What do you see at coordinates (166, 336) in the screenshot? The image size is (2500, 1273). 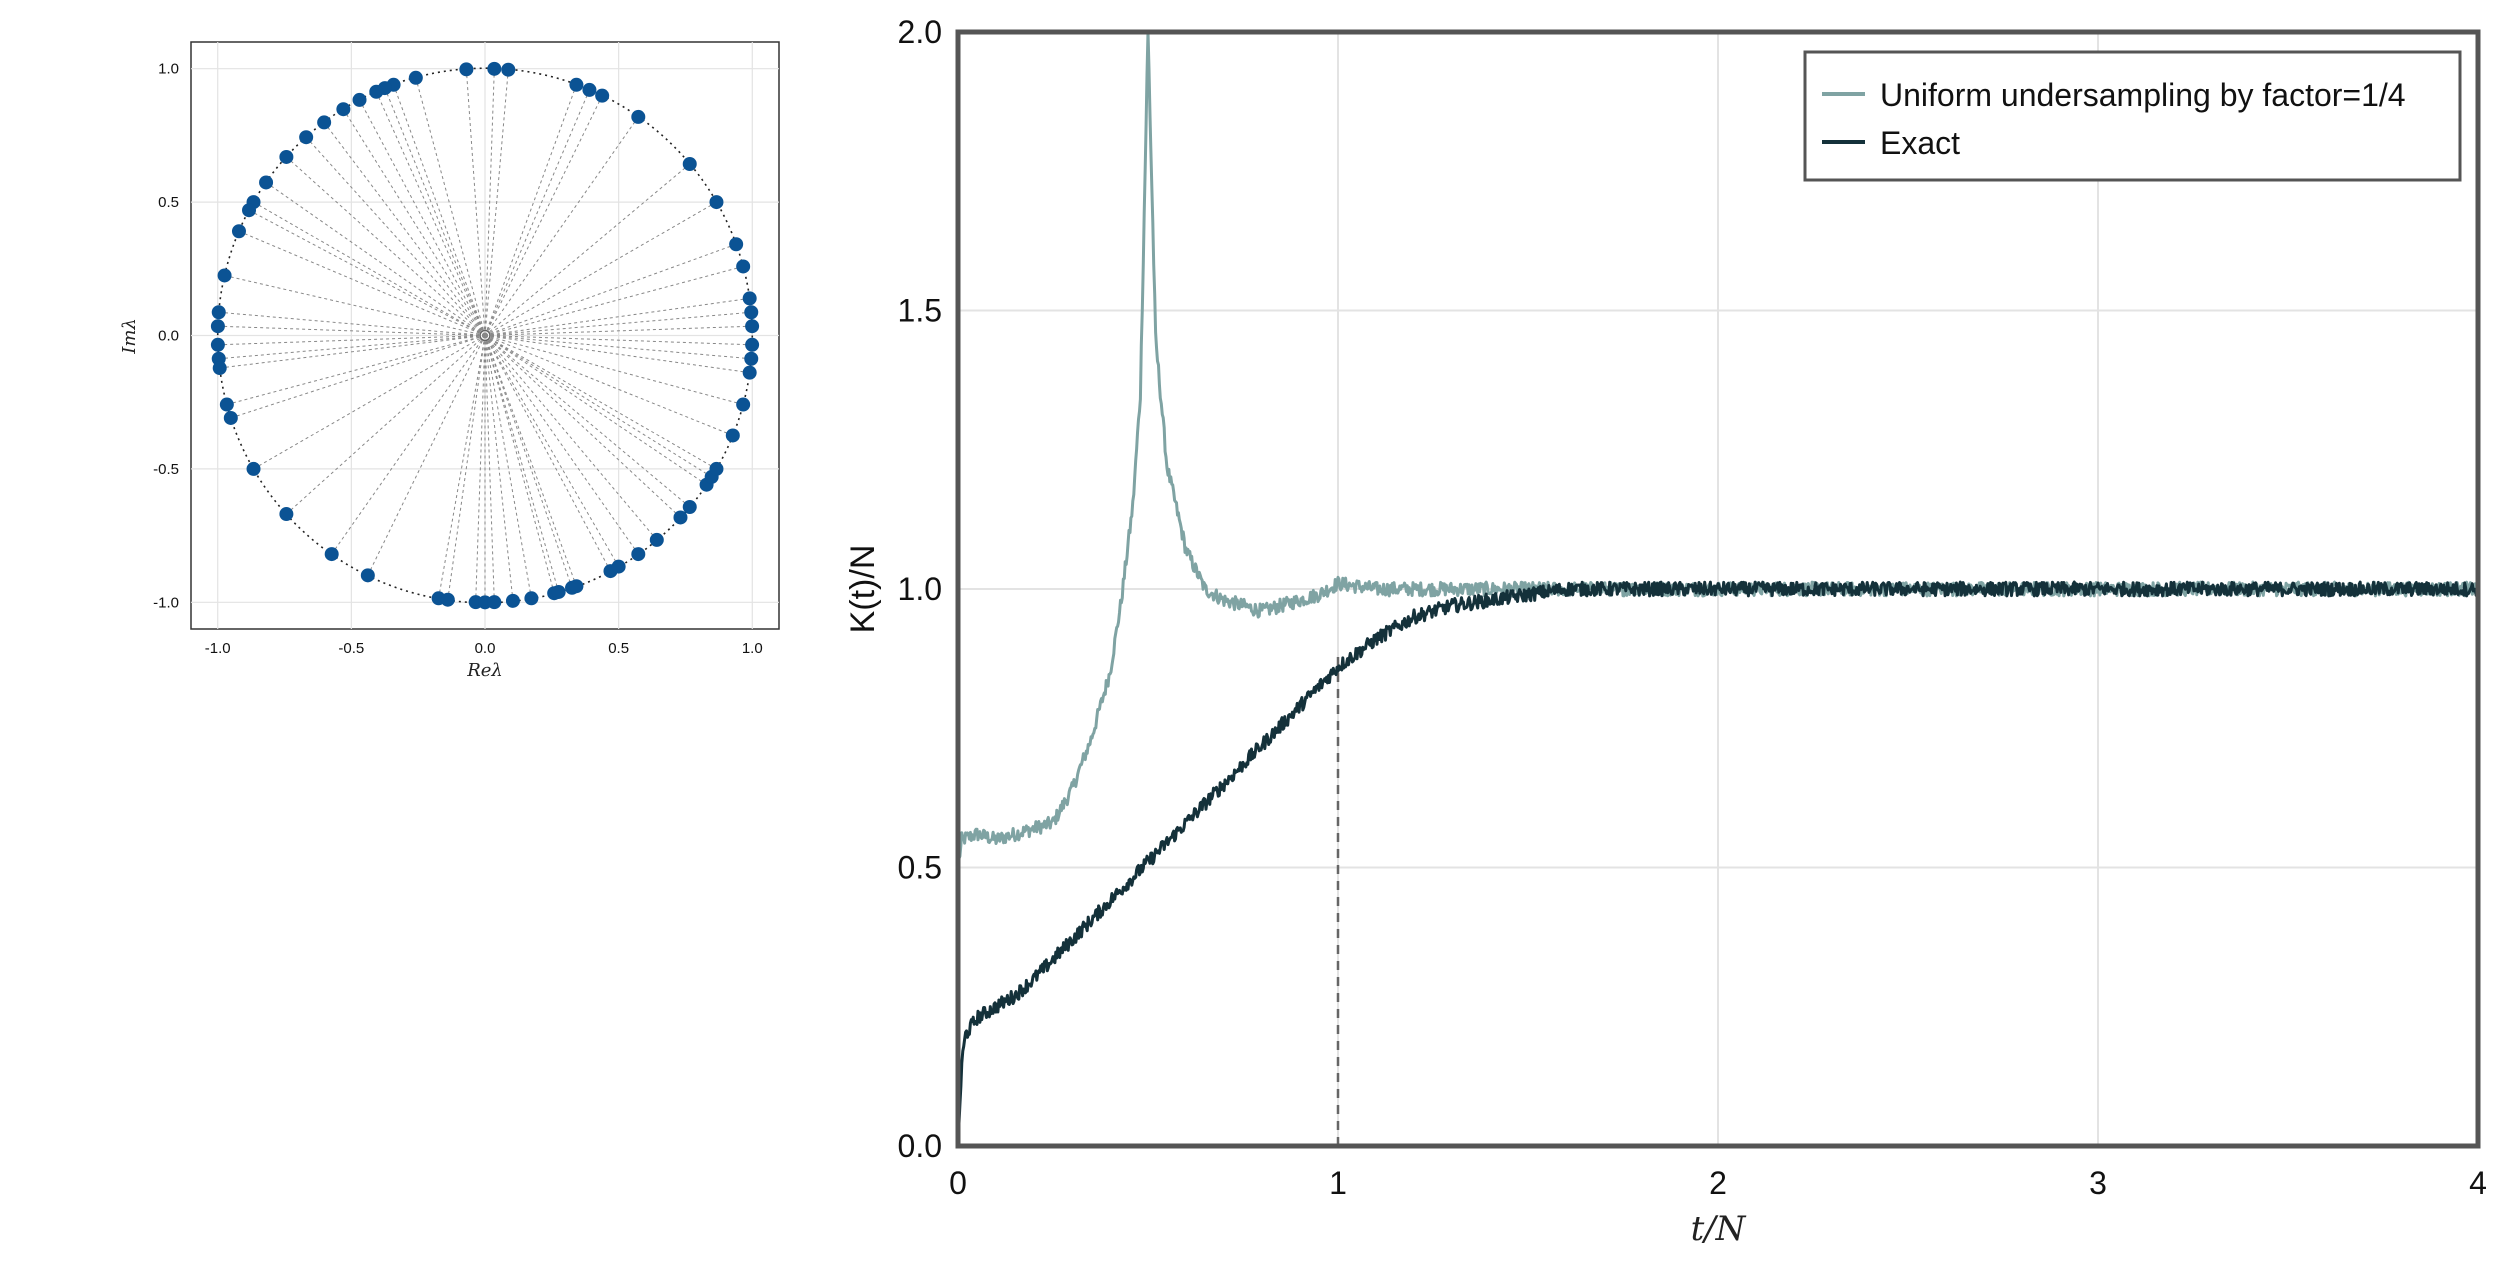 I see `scatter-y-tick-labels: 1.0 0.5 0.0 -0.5 -1.0` at bounding box center [166, 336].